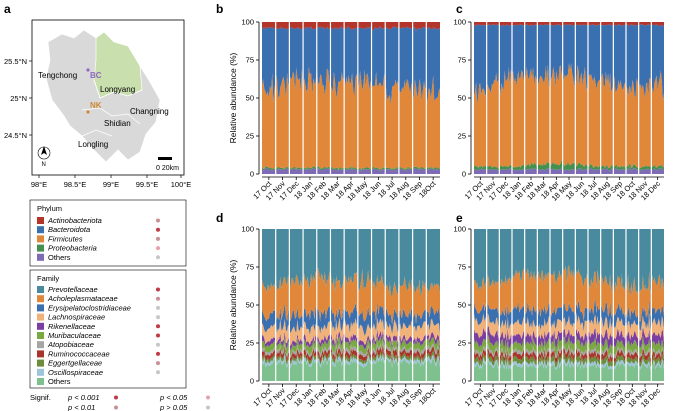  I want to click on y-tick-label: 25, so click(462, 136).